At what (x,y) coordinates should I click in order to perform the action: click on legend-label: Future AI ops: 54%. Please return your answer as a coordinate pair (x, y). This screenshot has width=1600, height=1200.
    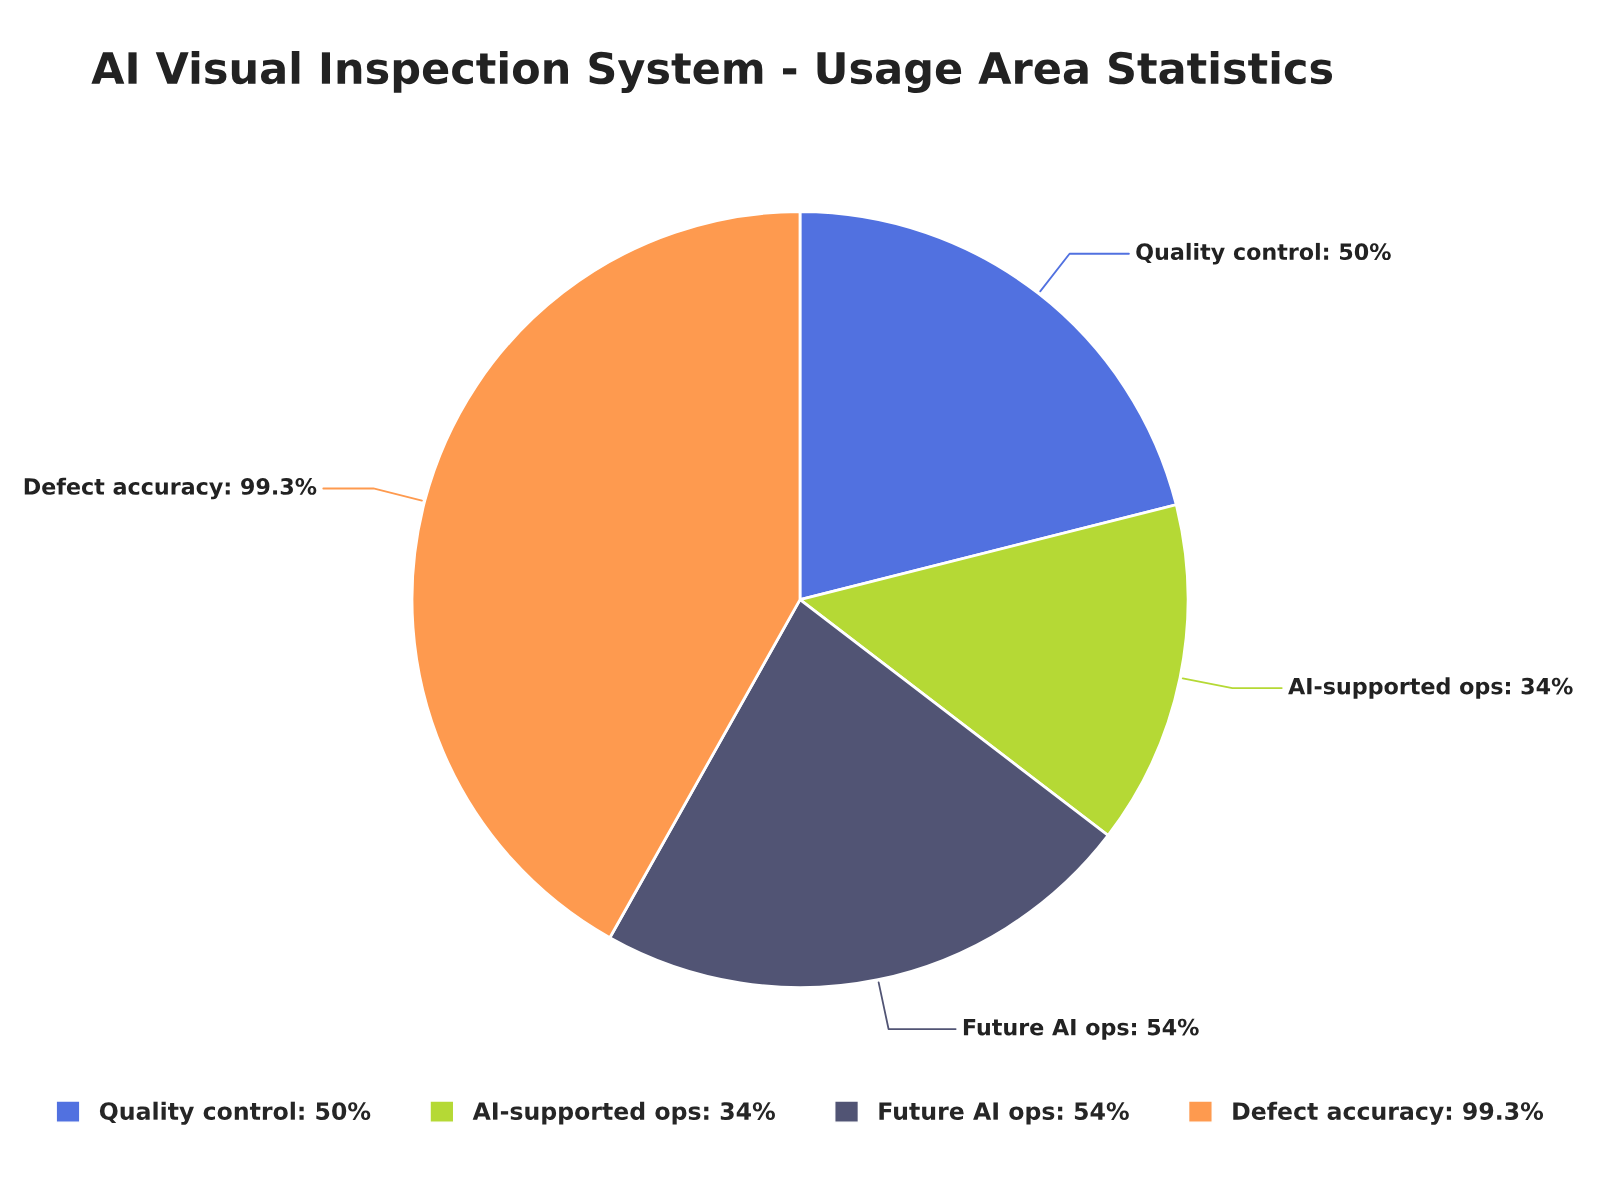
    Looking at the image, I should click on (1004, 1113).